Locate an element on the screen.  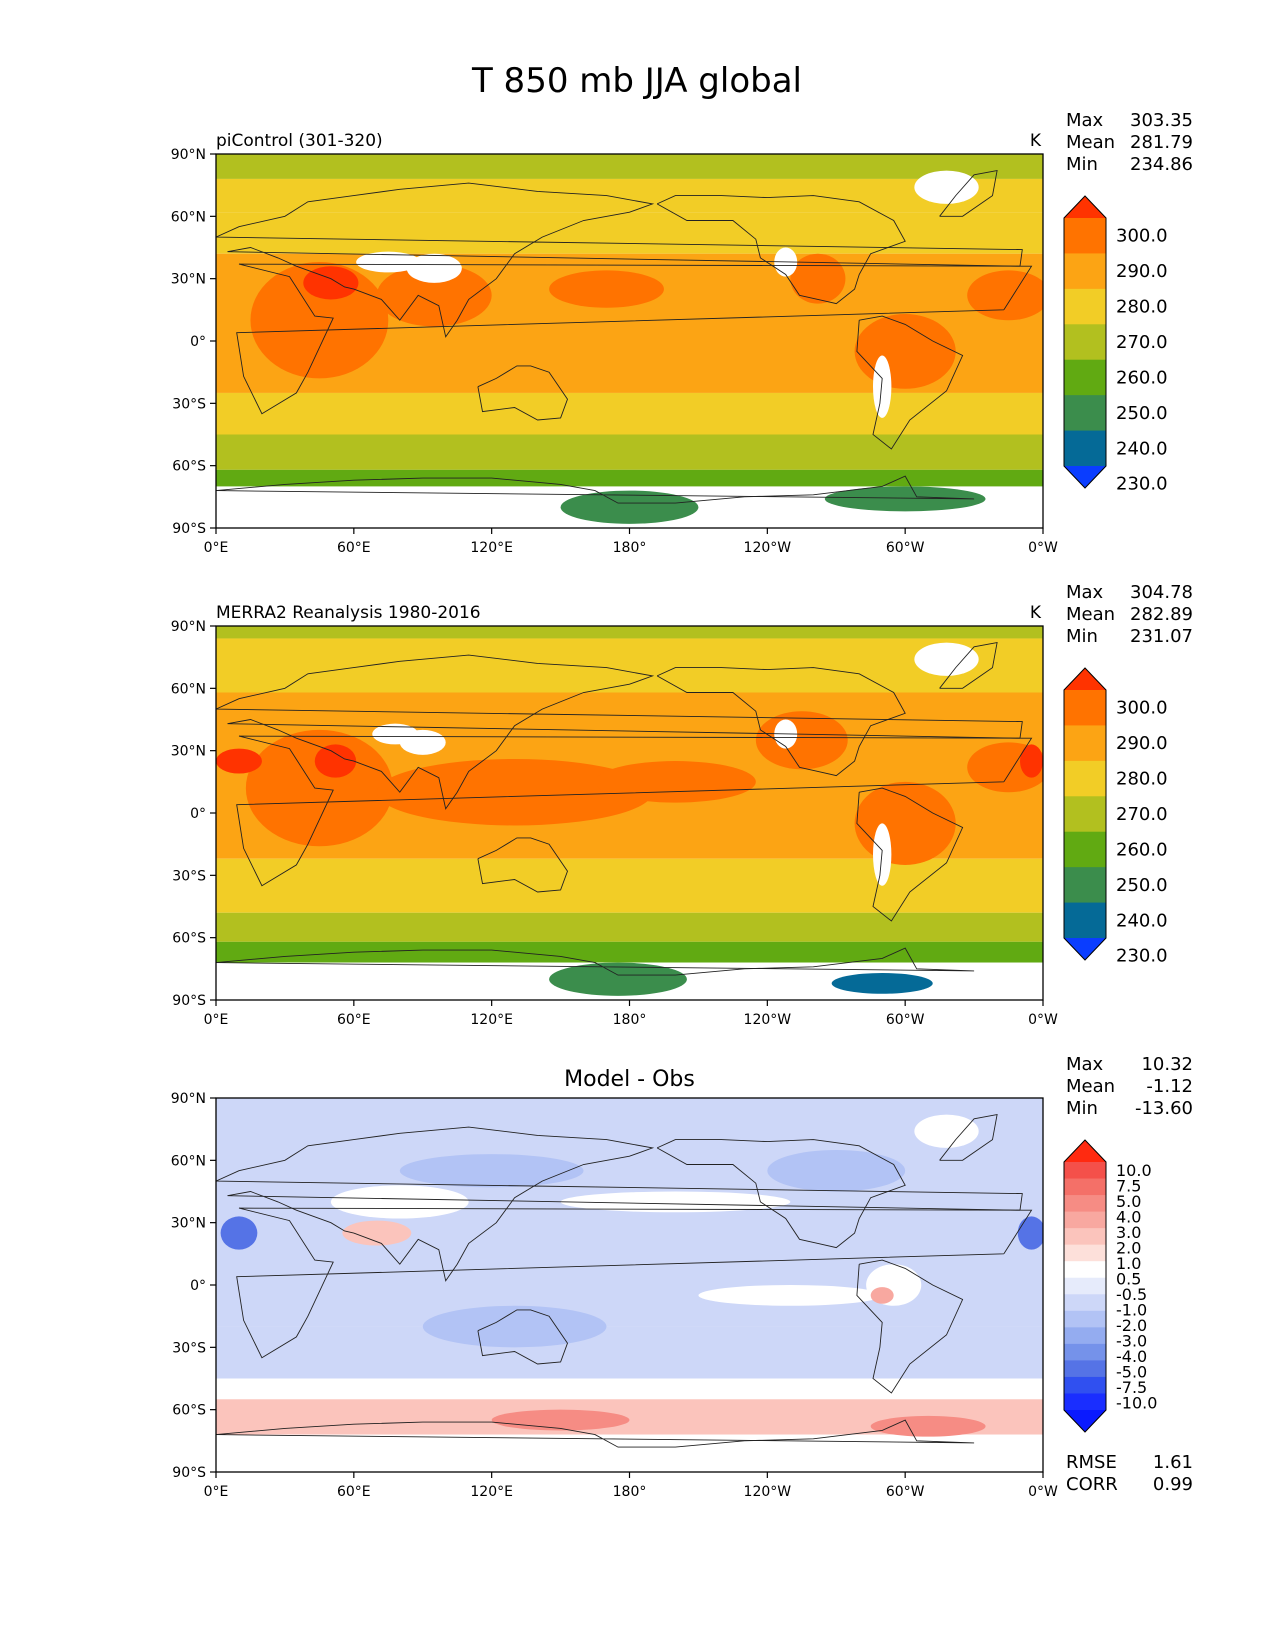
colorbar-tick-label: -1.0 is located at coordinates (1131, 1309).